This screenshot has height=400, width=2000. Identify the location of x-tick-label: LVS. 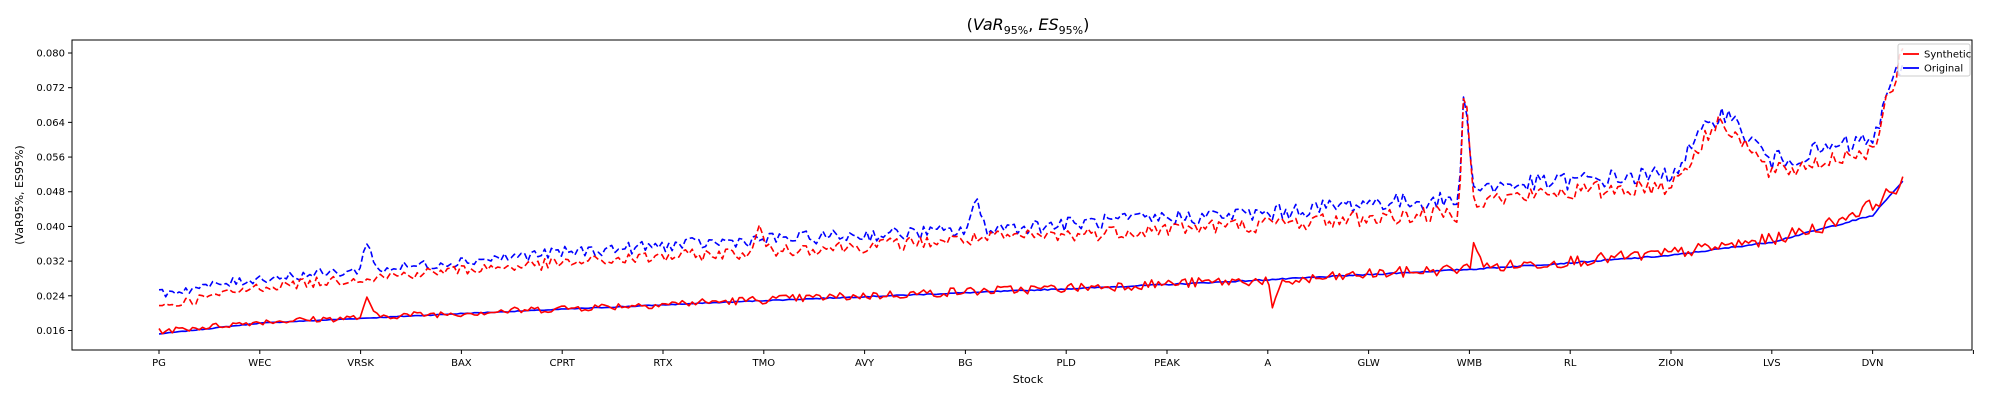
(1772, 363).